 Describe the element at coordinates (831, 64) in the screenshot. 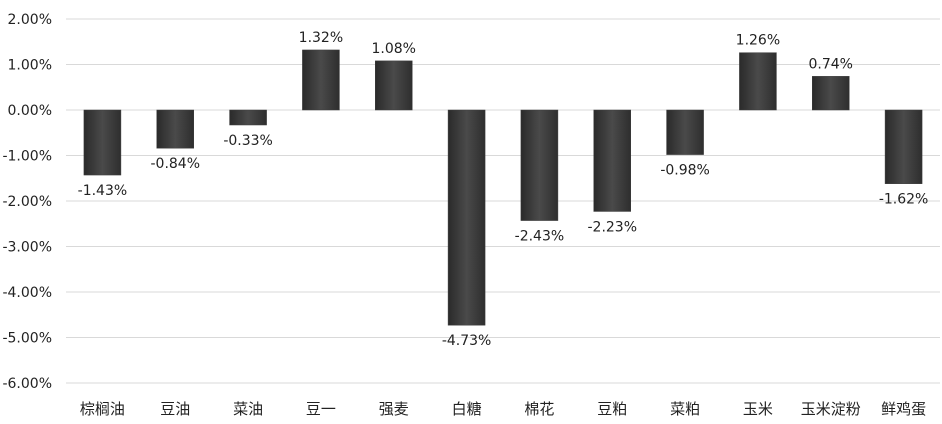

I see `data-label: 0.74%` at that location.